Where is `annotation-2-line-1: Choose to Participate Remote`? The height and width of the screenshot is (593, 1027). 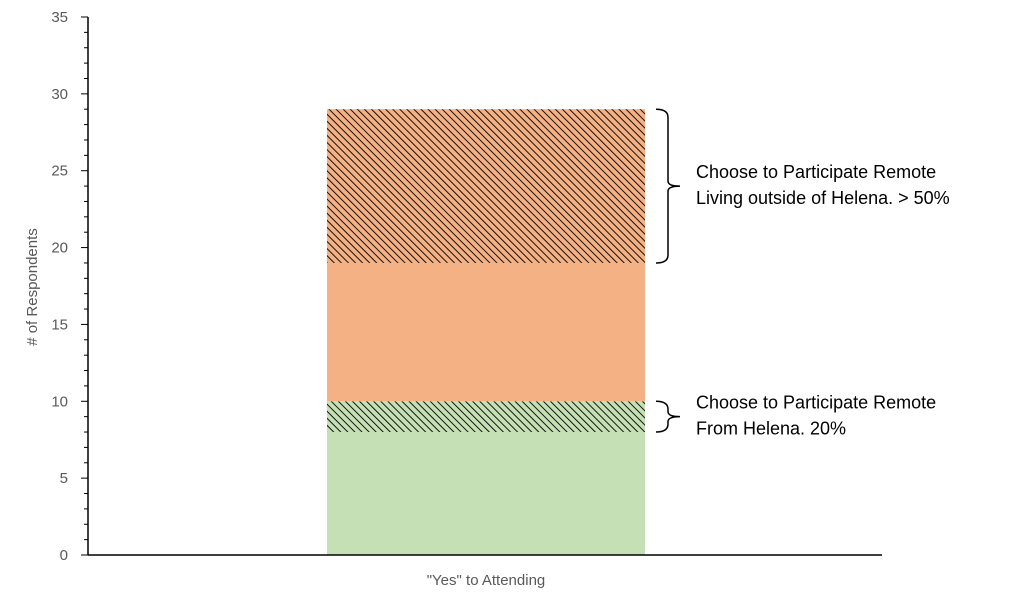
annotation-2-line-1: Choose to Participate Remote is located at coordinates (816, 403).